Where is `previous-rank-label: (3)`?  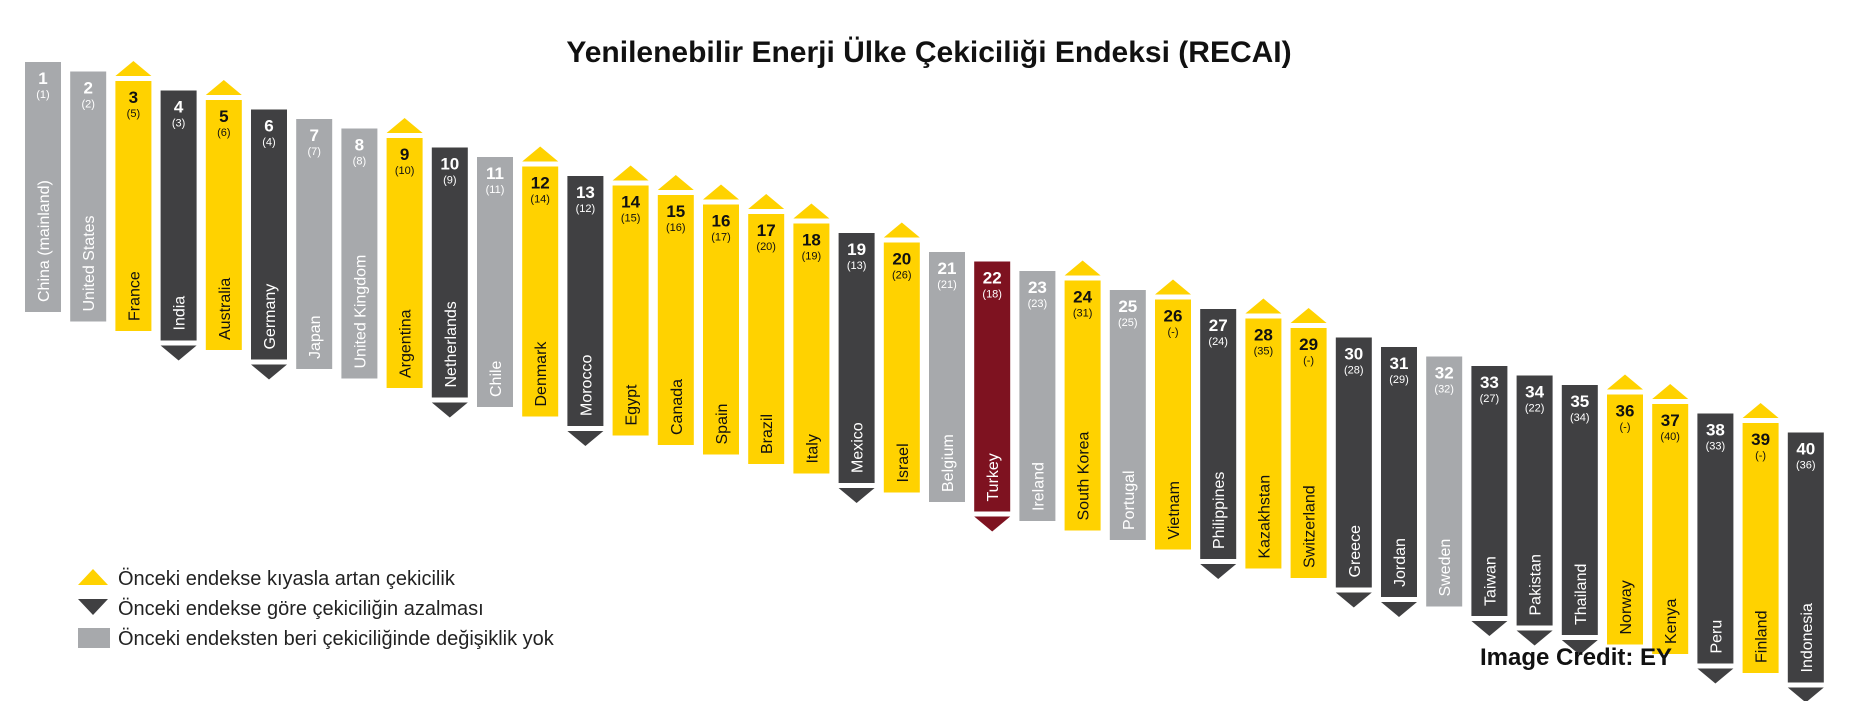
previous-rank-label: (3) is located at coordinates (178, 124).